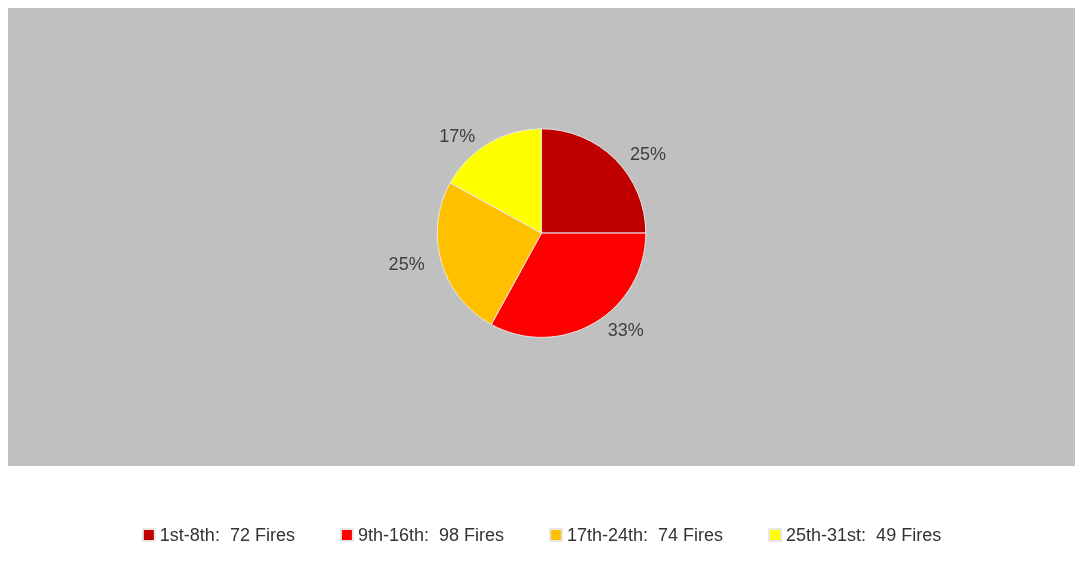 This screenshot has width=1083, height=565. I want to click on legend-label: 1st-8th: 72 Fires, so click(227, 535).